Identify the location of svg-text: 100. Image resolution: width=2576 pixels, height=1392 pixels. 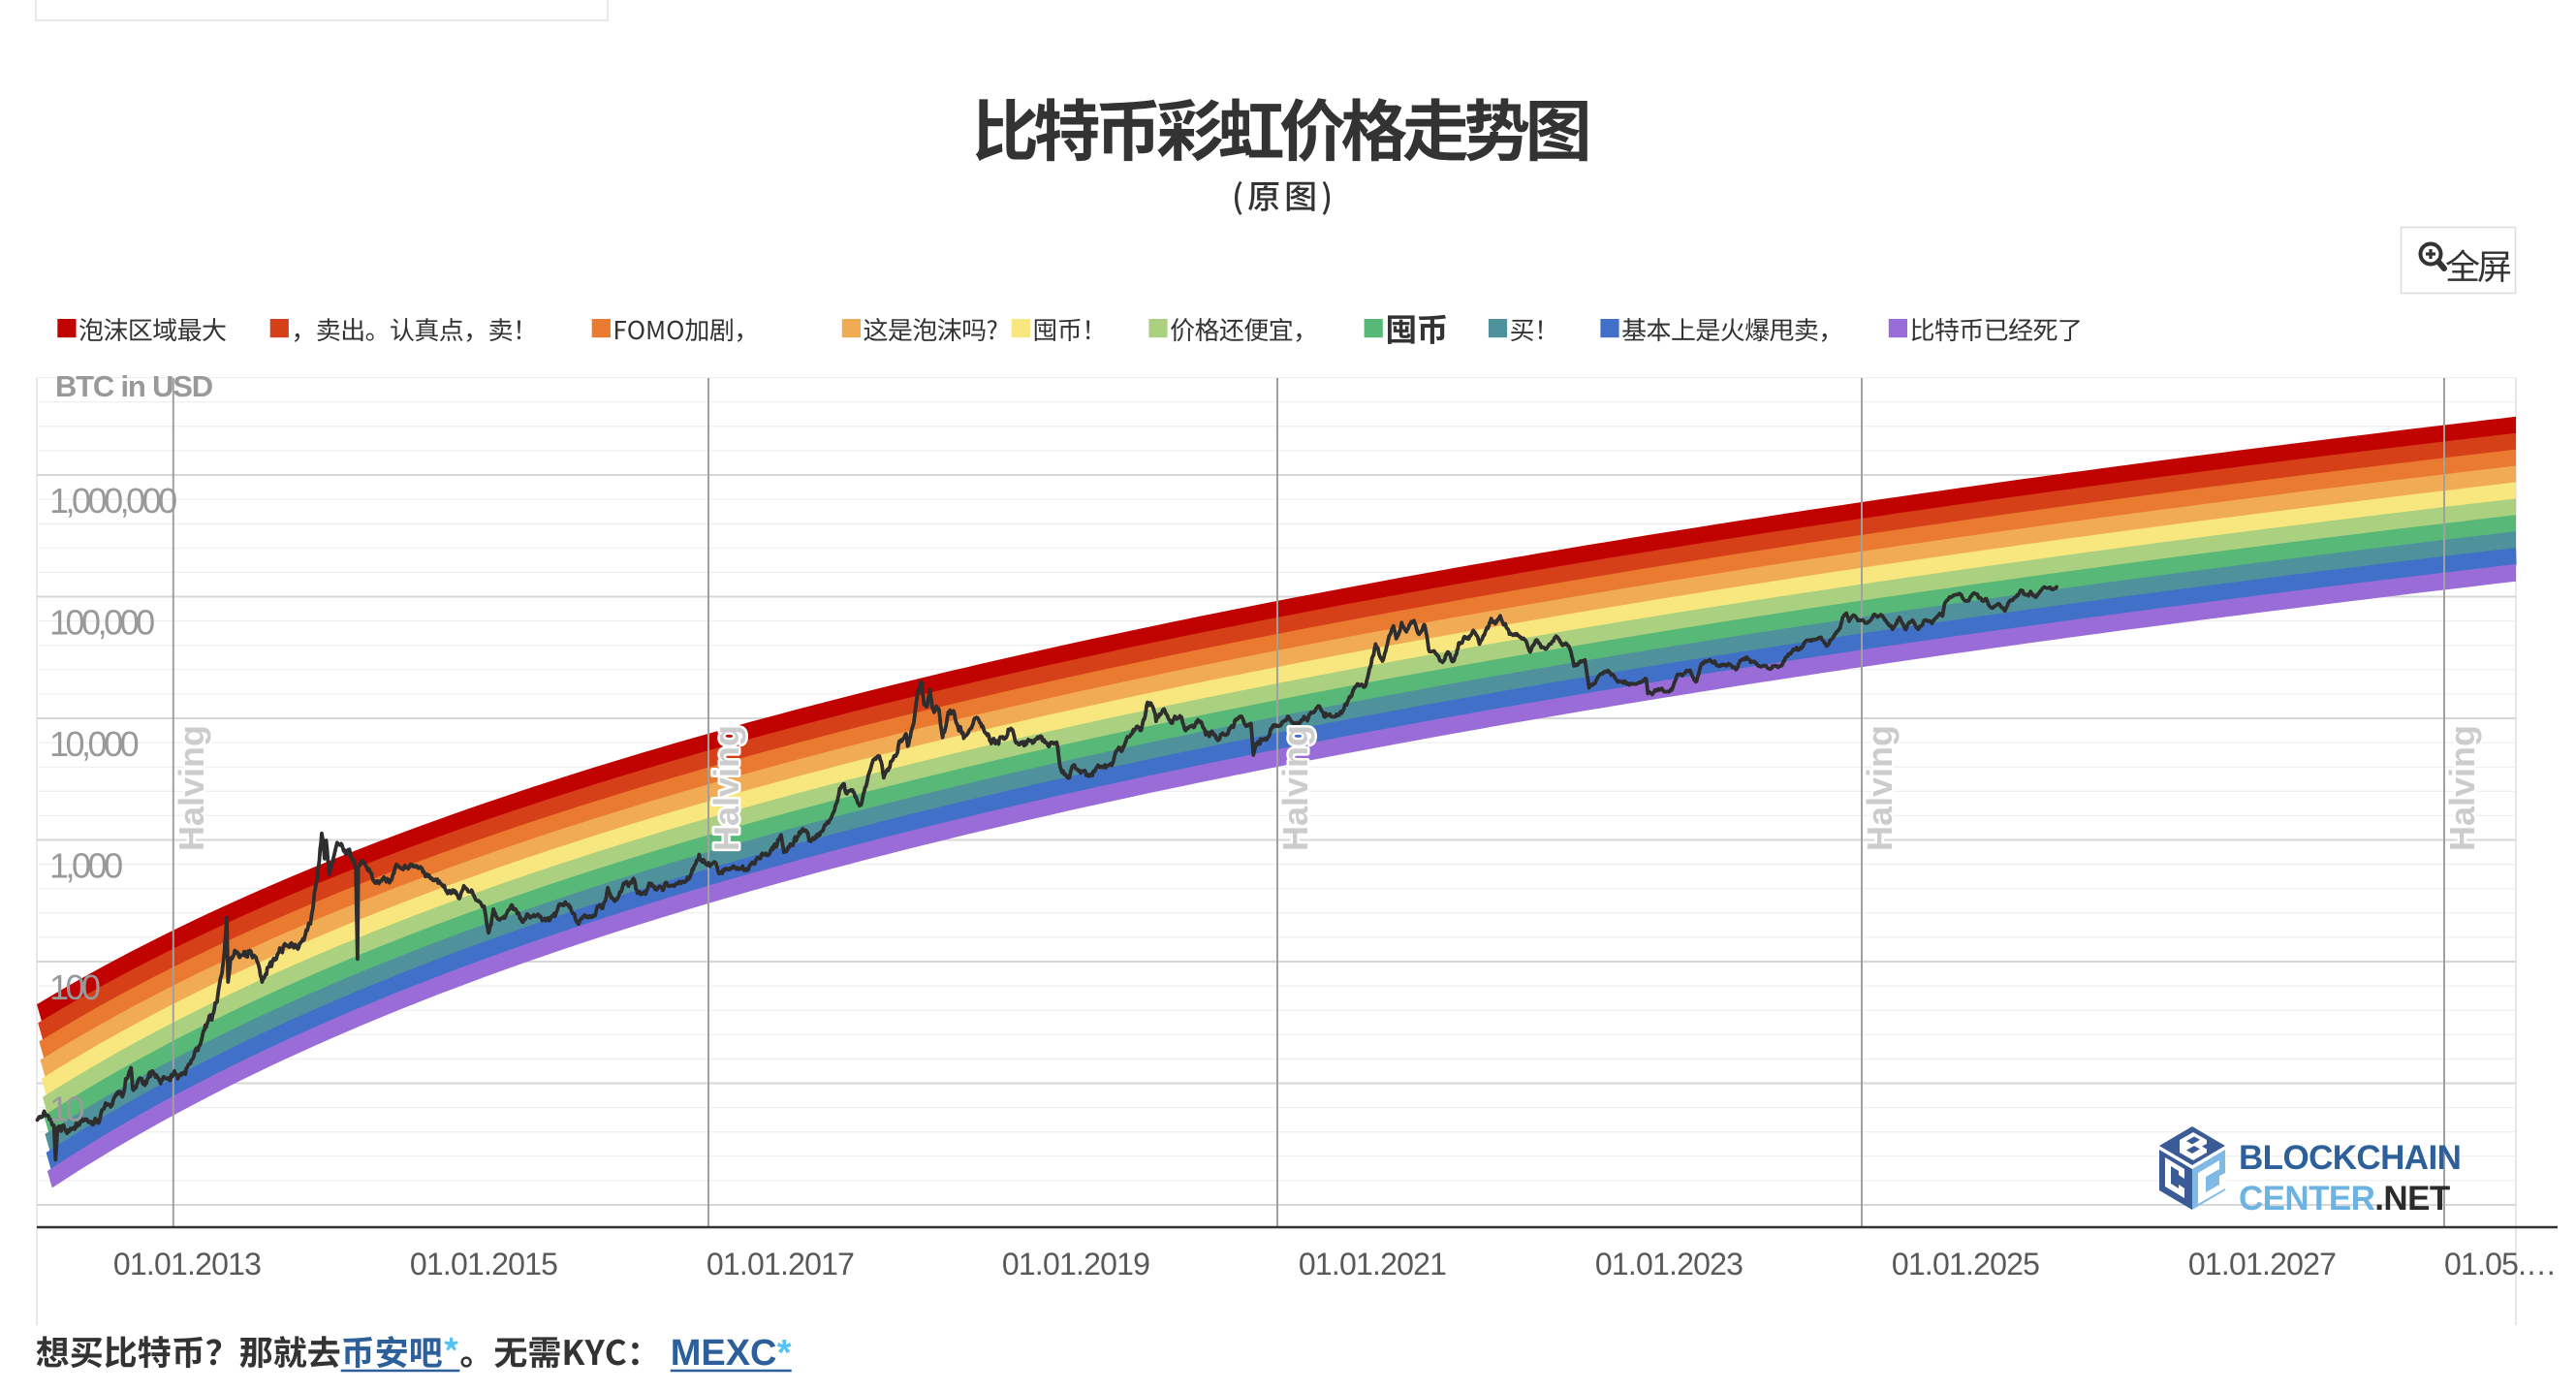
(74, 987).